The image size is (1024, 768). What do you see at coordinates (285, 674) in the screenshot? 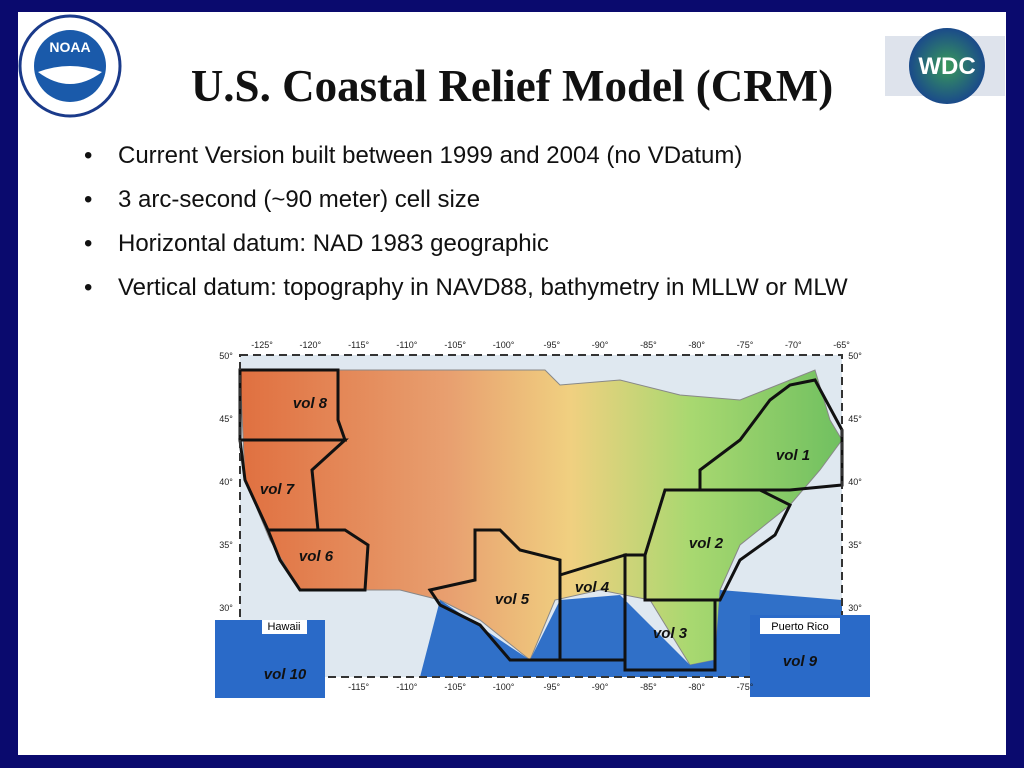
I see `volume-label: vol 10` at bounding box center [285, 674].